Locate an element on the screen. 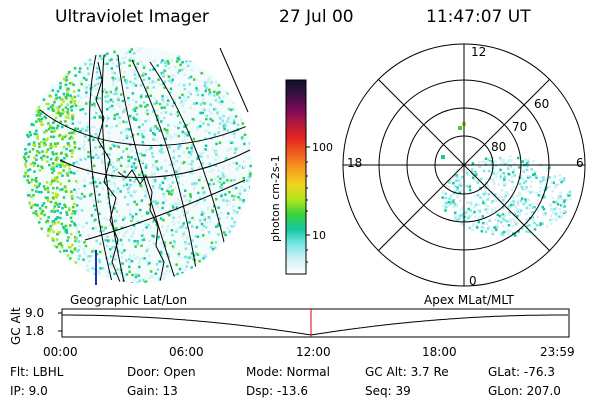 Image resolution: width=600 pixels, height=400 pixels. date-label: 27 Jul 00 is located at coordinates (316, 17).